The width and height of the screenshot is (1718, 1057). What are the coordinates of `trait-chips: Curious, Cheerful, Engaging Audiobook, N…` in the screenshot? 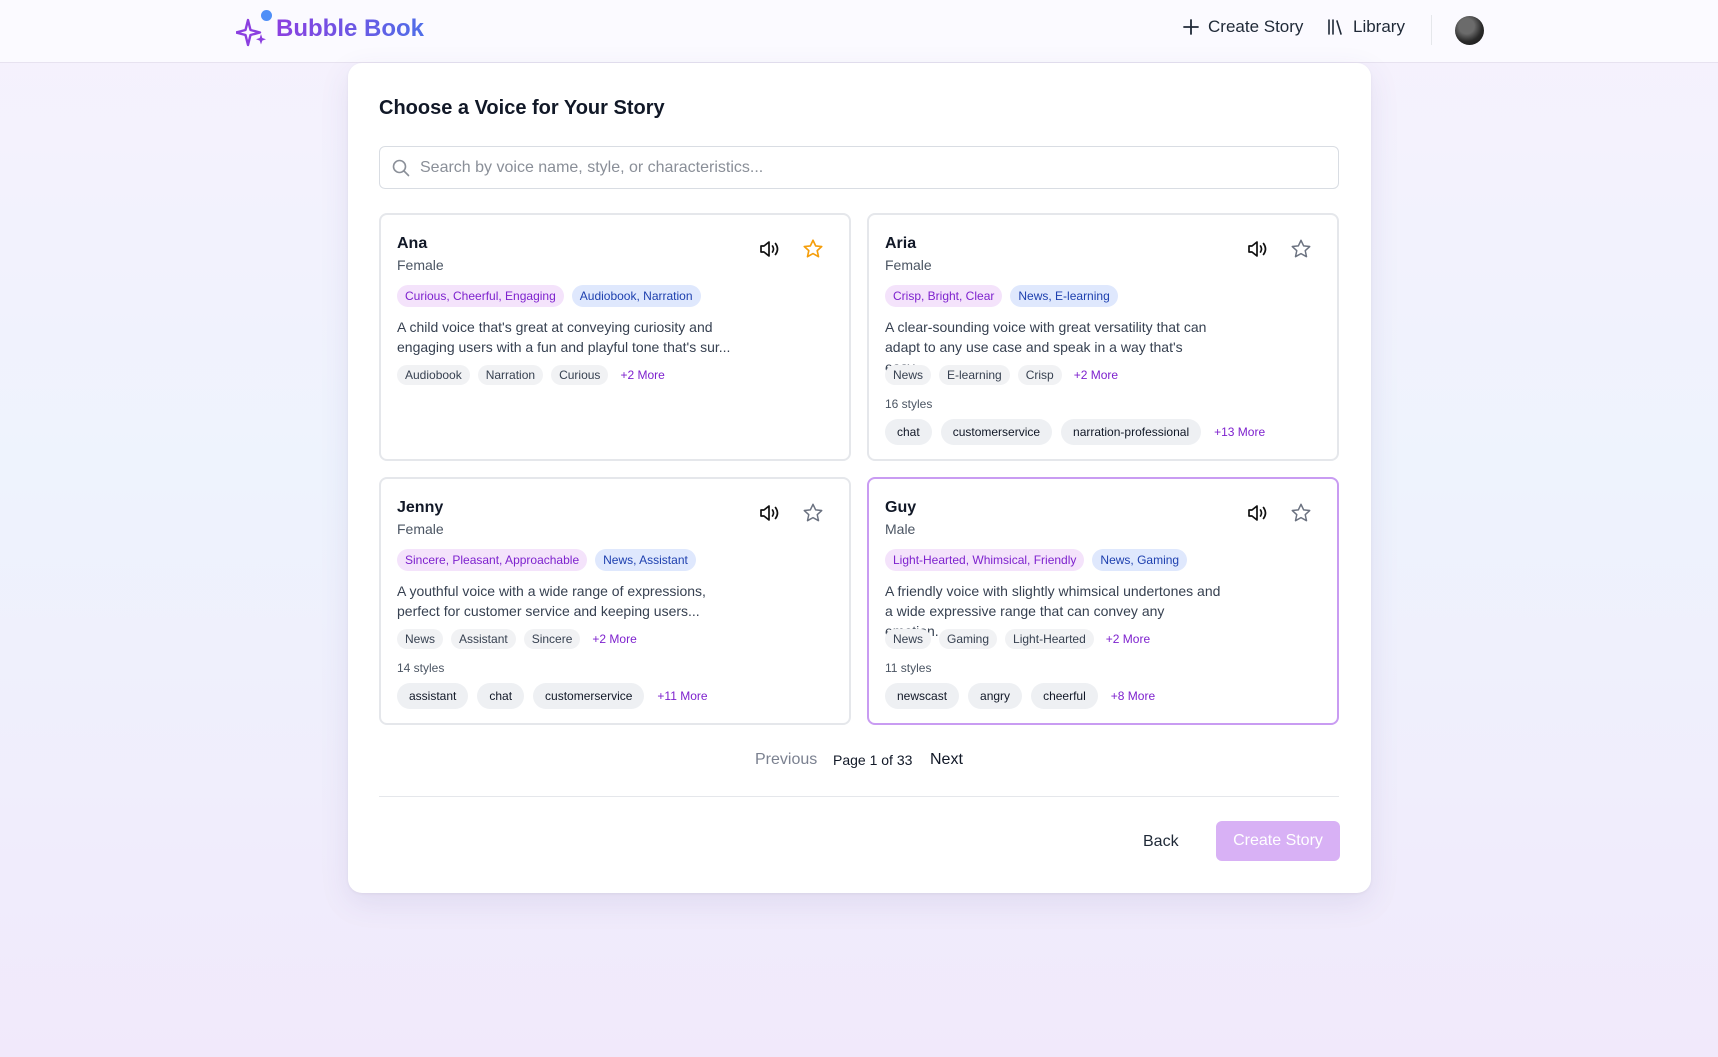 It's located at (549, 296).